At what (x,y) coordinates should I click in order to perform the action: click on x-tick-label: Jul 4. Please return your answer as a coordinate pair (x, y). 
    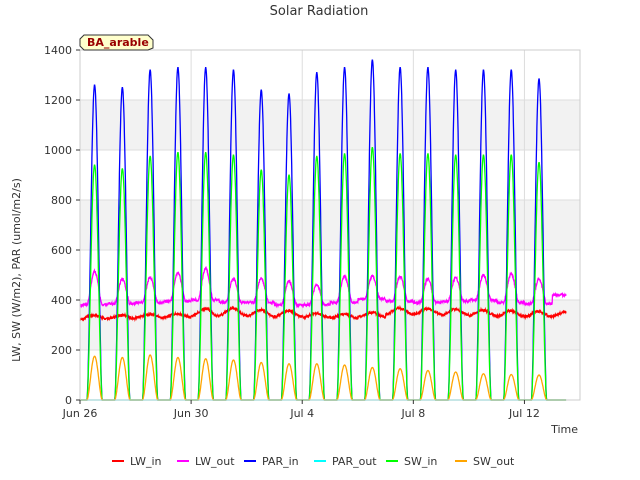
    Looking at the image, I should click on (301, 413).